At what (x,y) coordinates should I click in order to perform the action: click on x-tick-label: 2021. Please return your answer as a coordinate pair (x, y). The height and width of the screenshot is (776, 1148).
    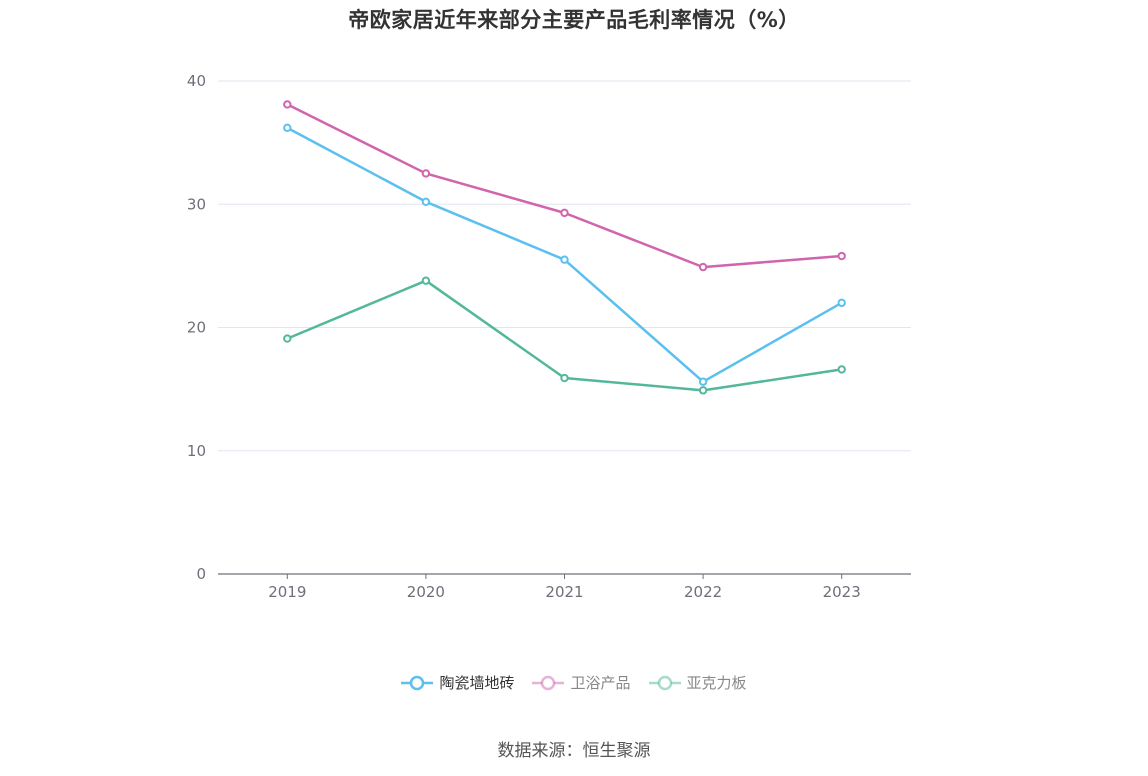
    Looking at the image, I should click on (564, 592).